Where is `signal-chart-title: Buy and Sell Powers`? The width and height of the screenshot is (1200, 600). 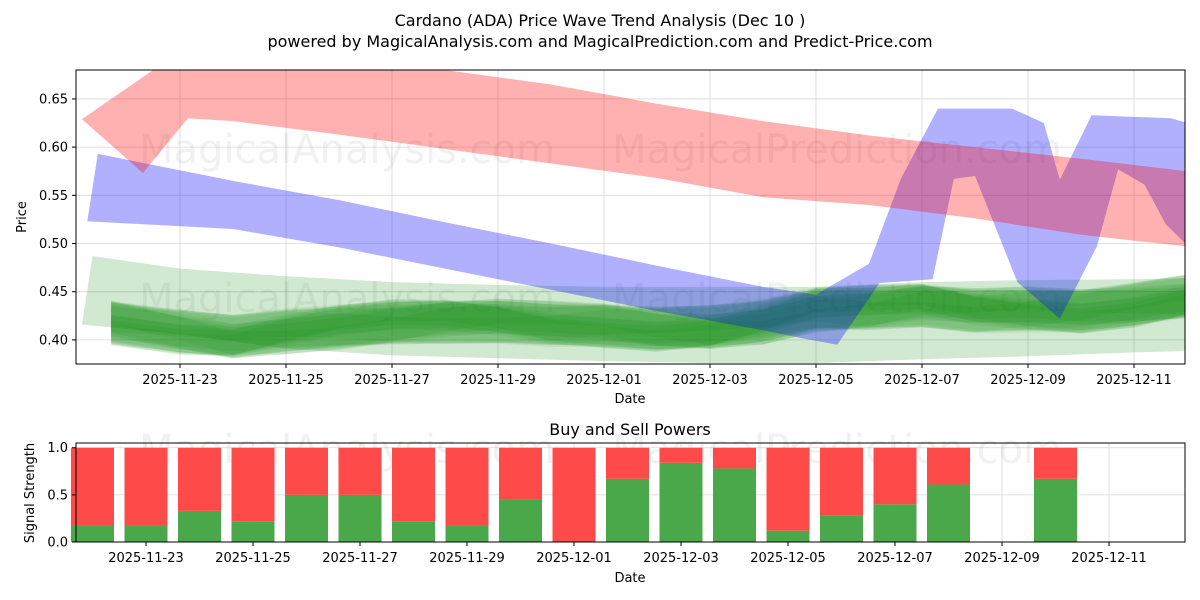 signal-chart-title: Buy and Sell Powers is located at coordinates (630, 429).